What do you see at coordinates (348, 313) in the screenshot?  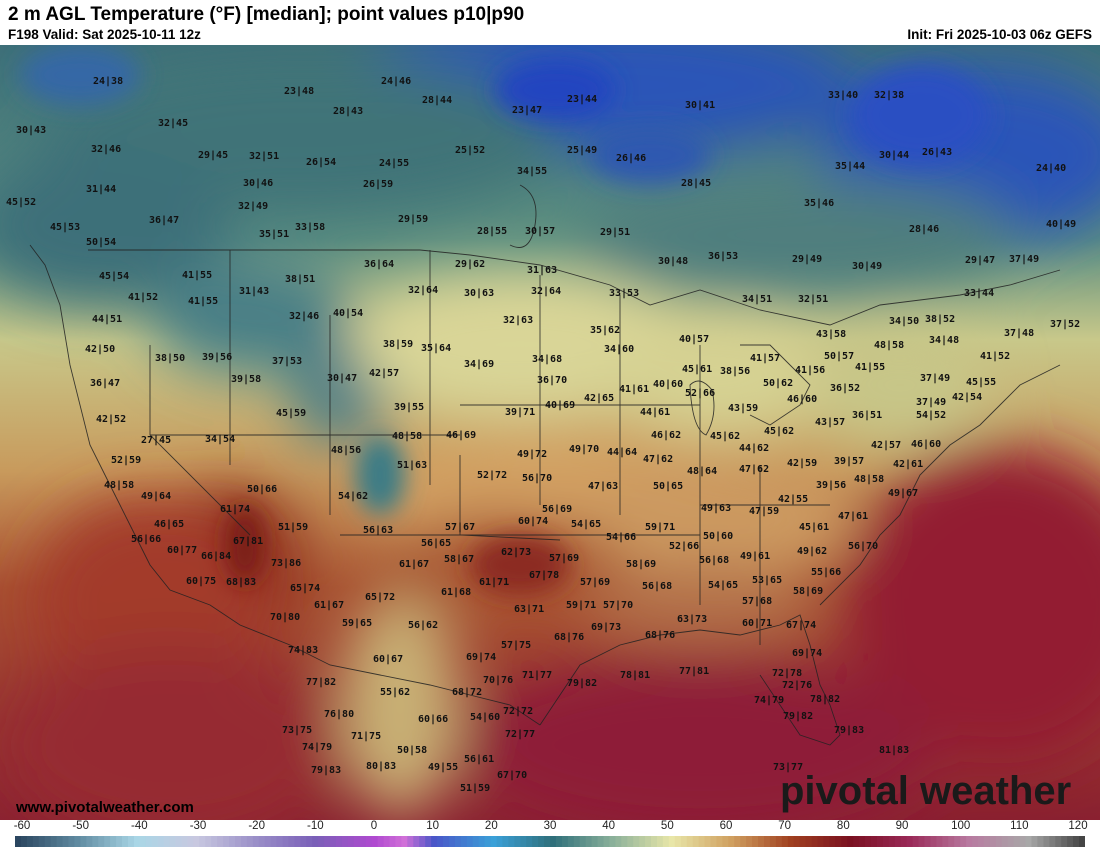 I see `point-value-label: 40|54` at bounding box center [348, 313].